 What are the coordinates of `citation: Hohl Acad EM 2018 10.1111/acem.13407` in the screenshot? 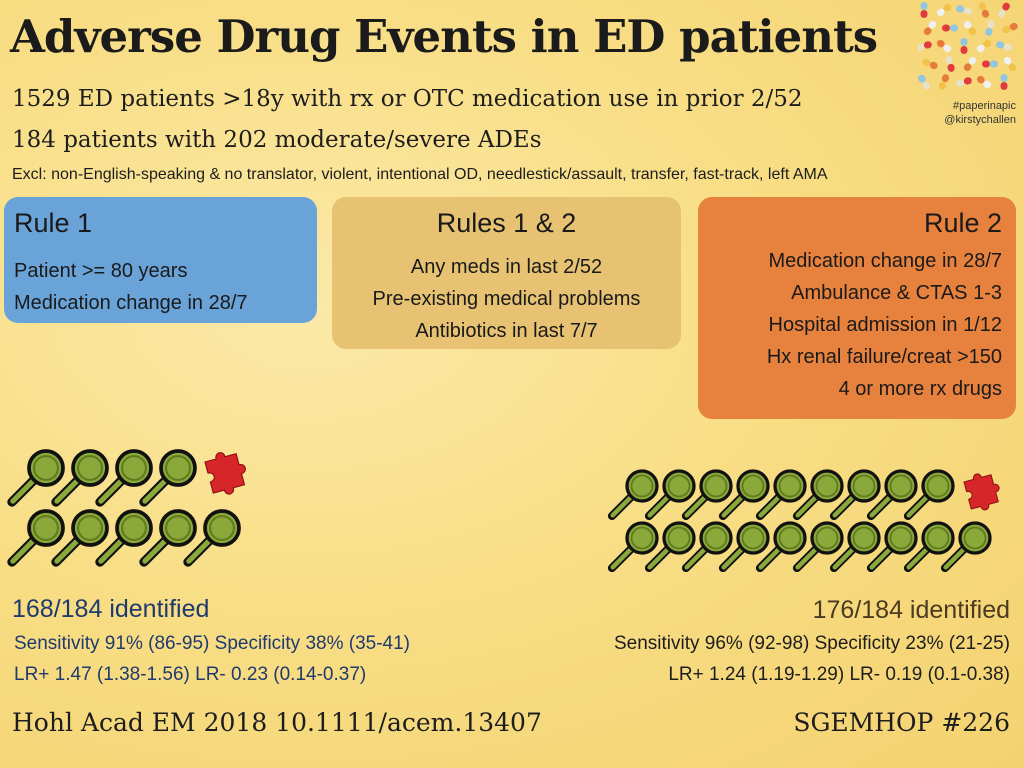 It's located at (277, 722).